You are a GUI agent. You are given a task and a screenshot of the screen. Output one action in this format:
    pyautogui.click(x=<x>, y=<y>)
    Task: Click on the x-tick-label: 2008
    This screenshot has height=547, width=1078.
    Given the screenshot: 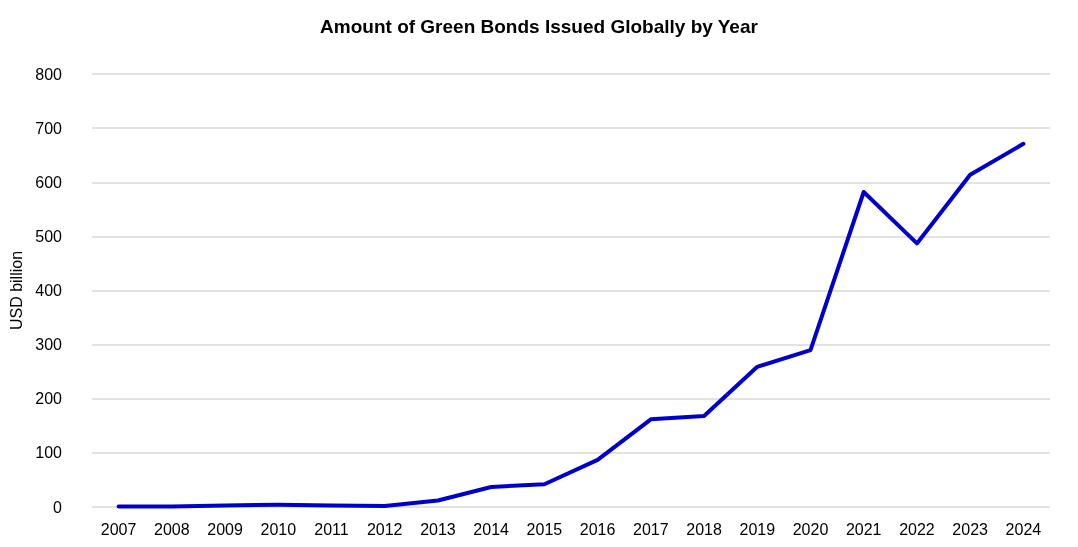 What is the action you would take?
    pyautogui.click(x=172, y=529)
    